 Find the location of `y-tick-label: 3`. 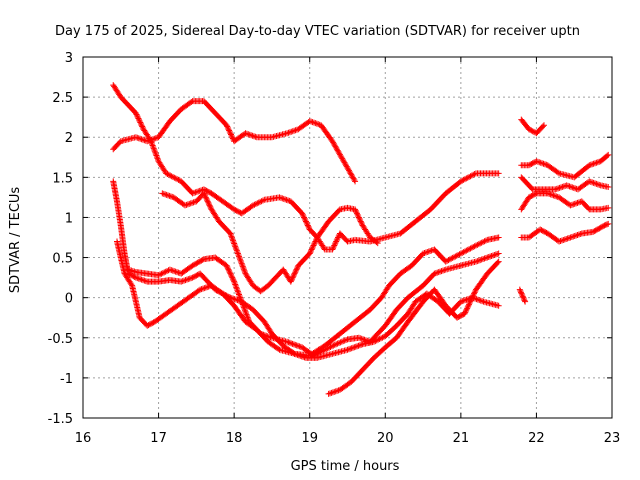

y-tick-label: 3 is located at coordinates (69, 58).